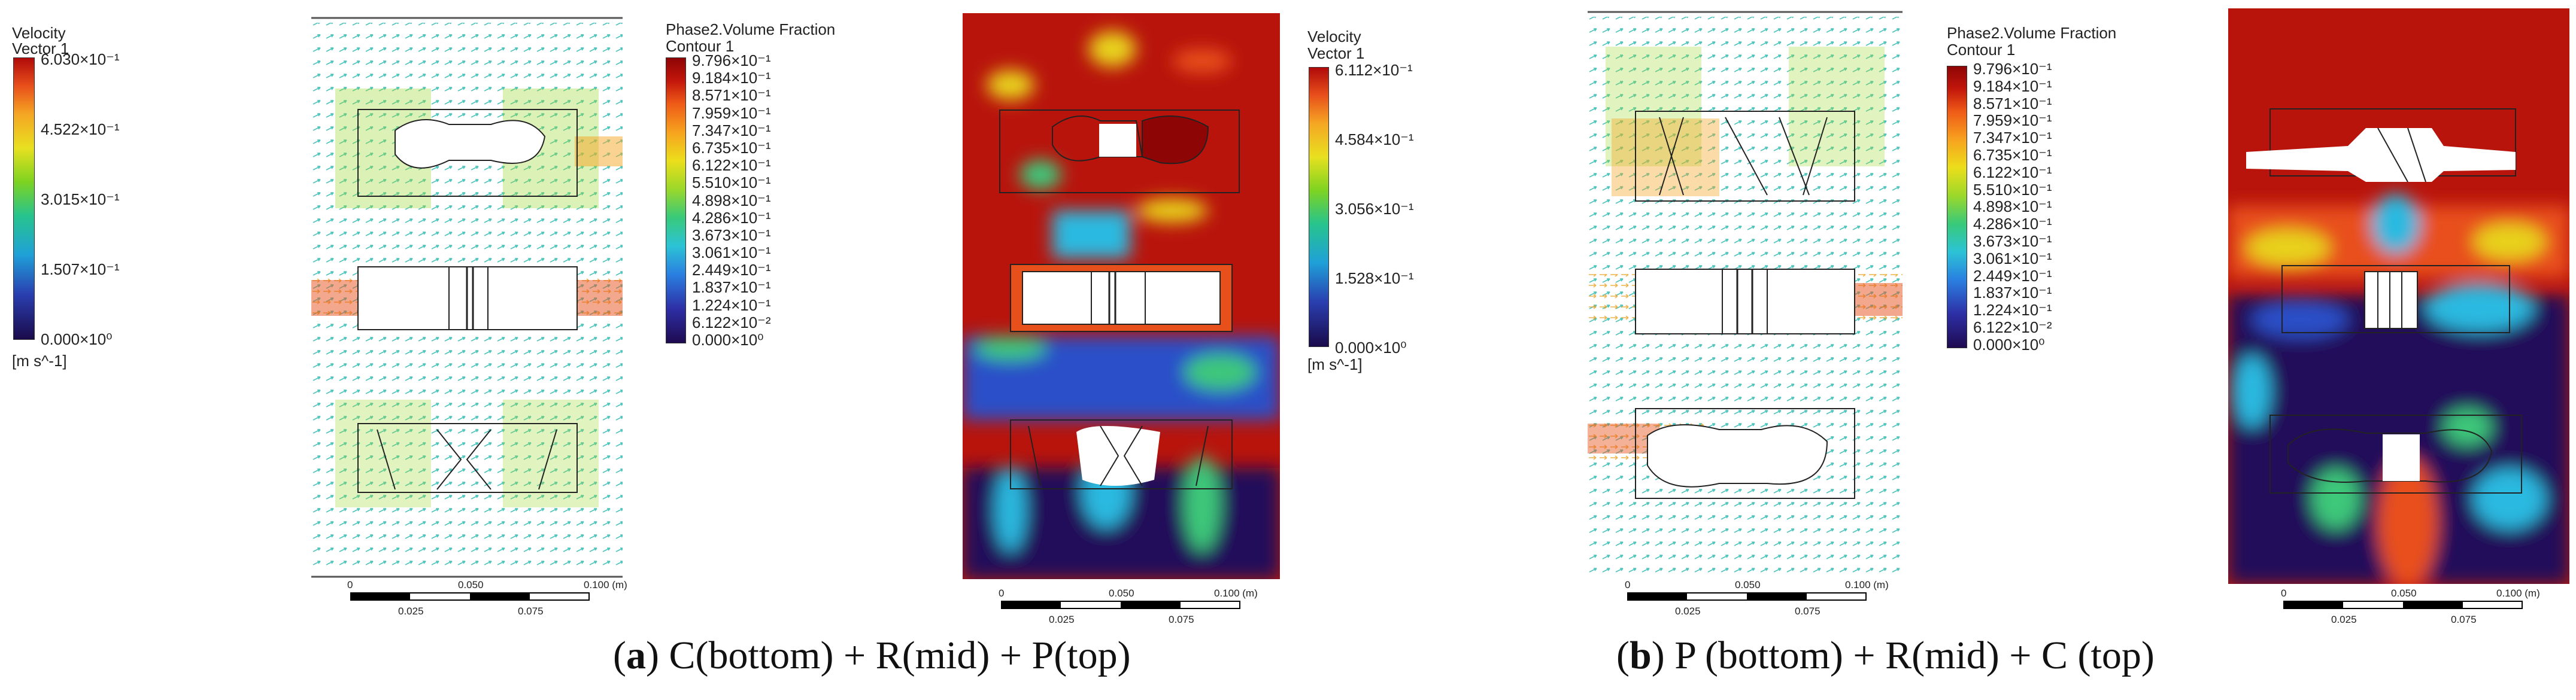 This screenshot has height=700, width=2576. Describe the element at coordinates (1374, 70) in the screenshot. I see `velocity-legend-label: 6.112×10⁻¹` at that location.